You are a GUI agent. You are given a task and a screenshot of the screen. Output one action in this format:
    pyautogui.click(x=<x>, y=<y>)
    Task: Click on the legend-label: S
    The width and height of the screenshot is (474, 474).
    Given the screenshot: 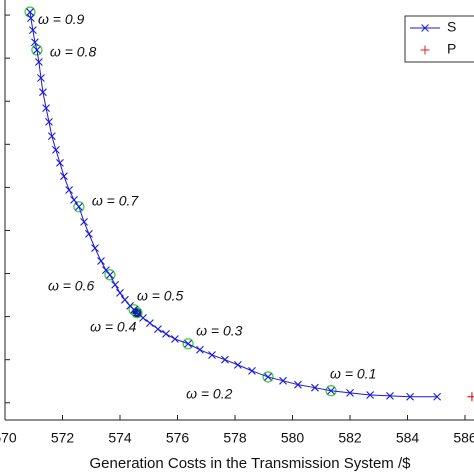 What is the action you would take?
    pyautogui.click(x=451, y=27)
    